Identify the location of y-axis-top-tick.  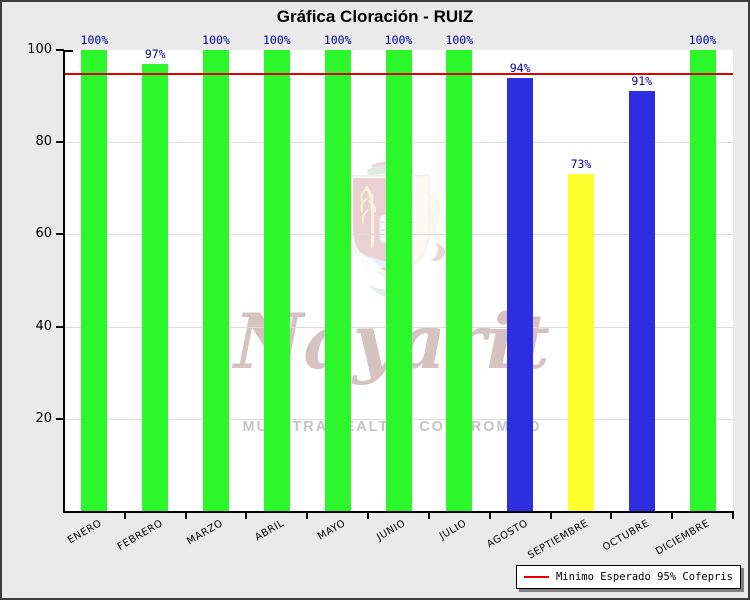
(68, 51).